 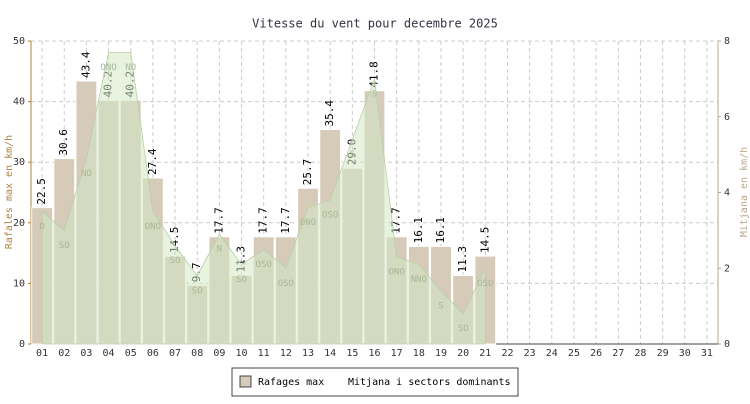 I want to click on y2-tick-label: 6, so click(x=727, y=117).